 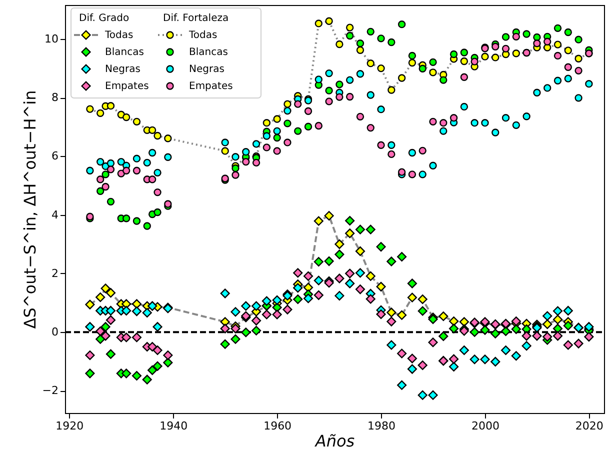 What do you see at coordinates (55, 273) in the screenshot?
I see `y-tick-label: 2` at bounding box center [55, 273].